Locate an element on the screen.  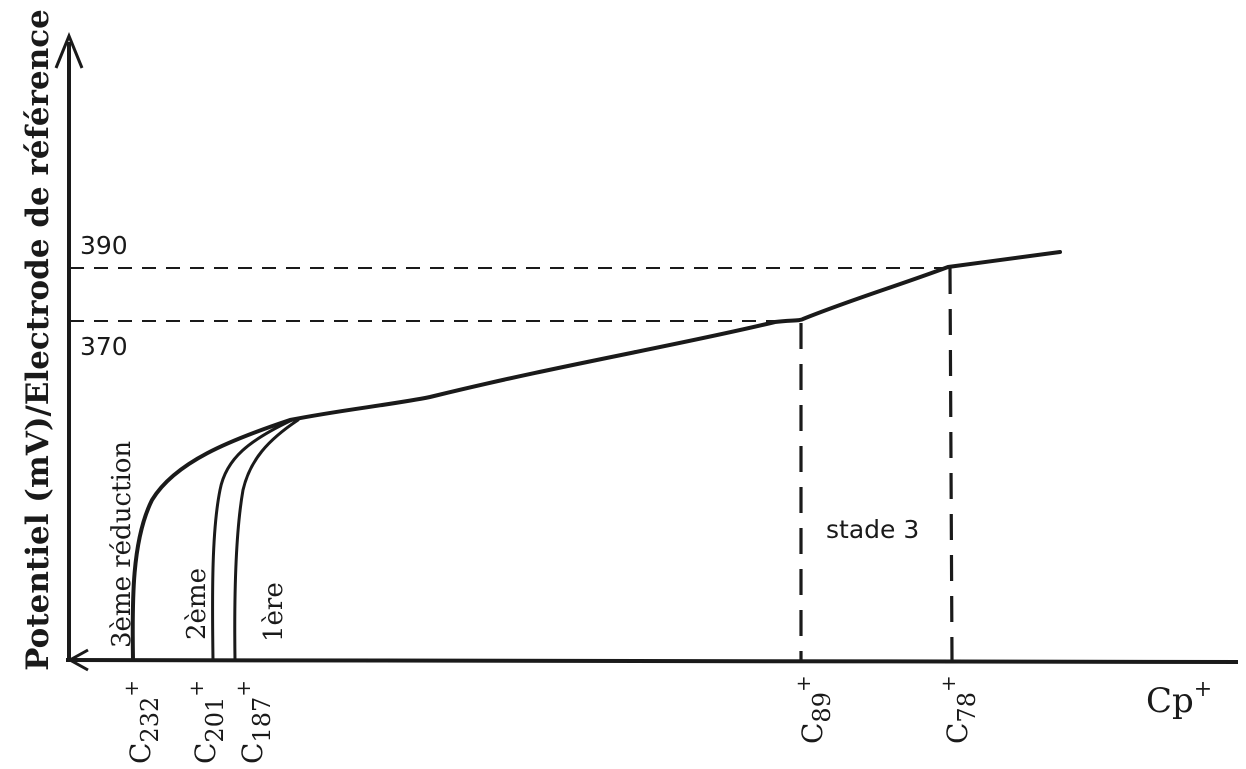
curve-first-reduction is located at coordinates (266, 540).